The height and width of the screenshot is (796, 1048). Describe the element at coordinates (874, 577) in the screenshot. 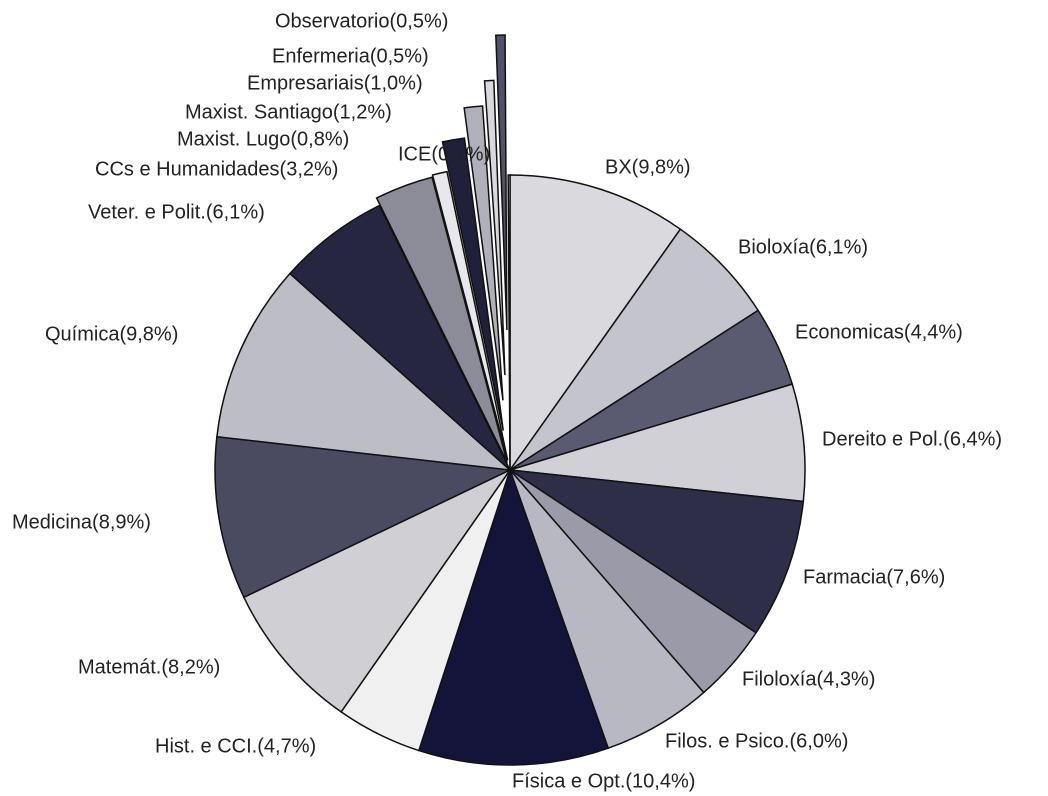

I see `slice-label: Farmacia(7,6%)` at that location.